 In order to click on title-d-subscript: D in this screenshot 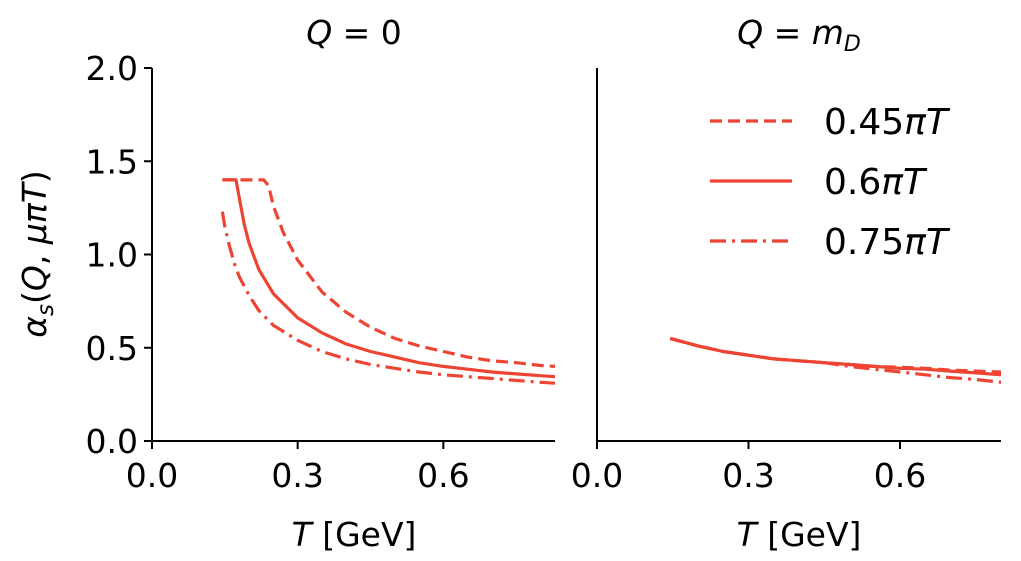, I will do `click(852, 44)`.